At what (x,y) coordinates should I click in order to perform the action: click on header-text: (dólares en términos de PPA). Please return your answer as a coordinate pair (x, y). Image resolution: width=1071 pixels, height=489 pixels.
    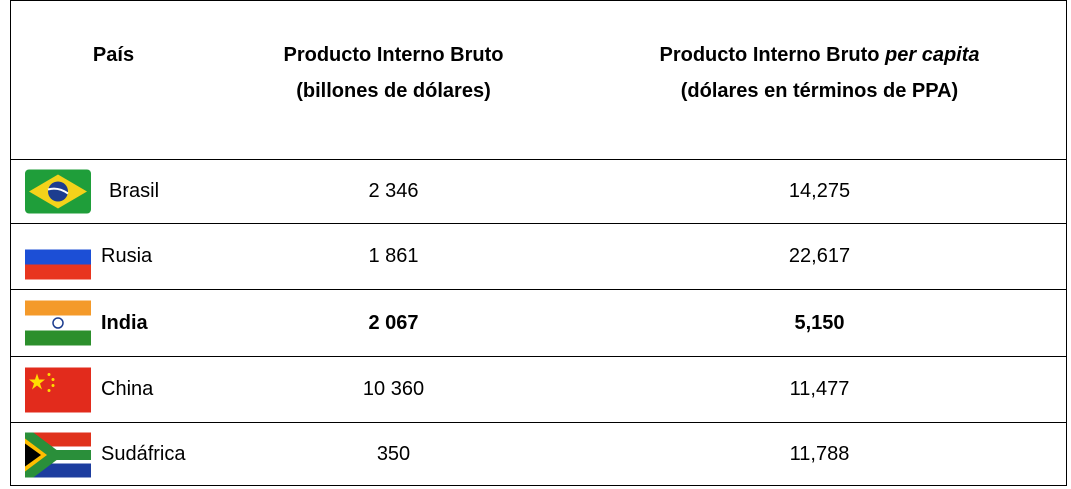
    Looking at the image, I should click on (819, 91).